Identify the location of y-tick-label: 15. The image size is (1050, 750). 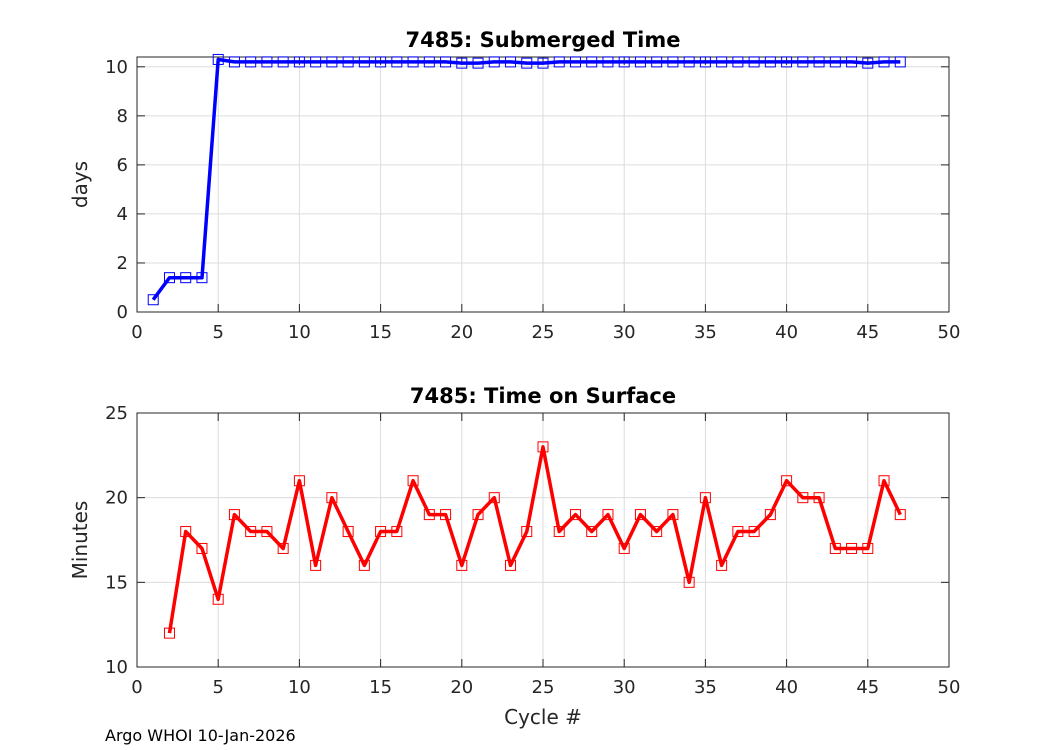
(116, 582).